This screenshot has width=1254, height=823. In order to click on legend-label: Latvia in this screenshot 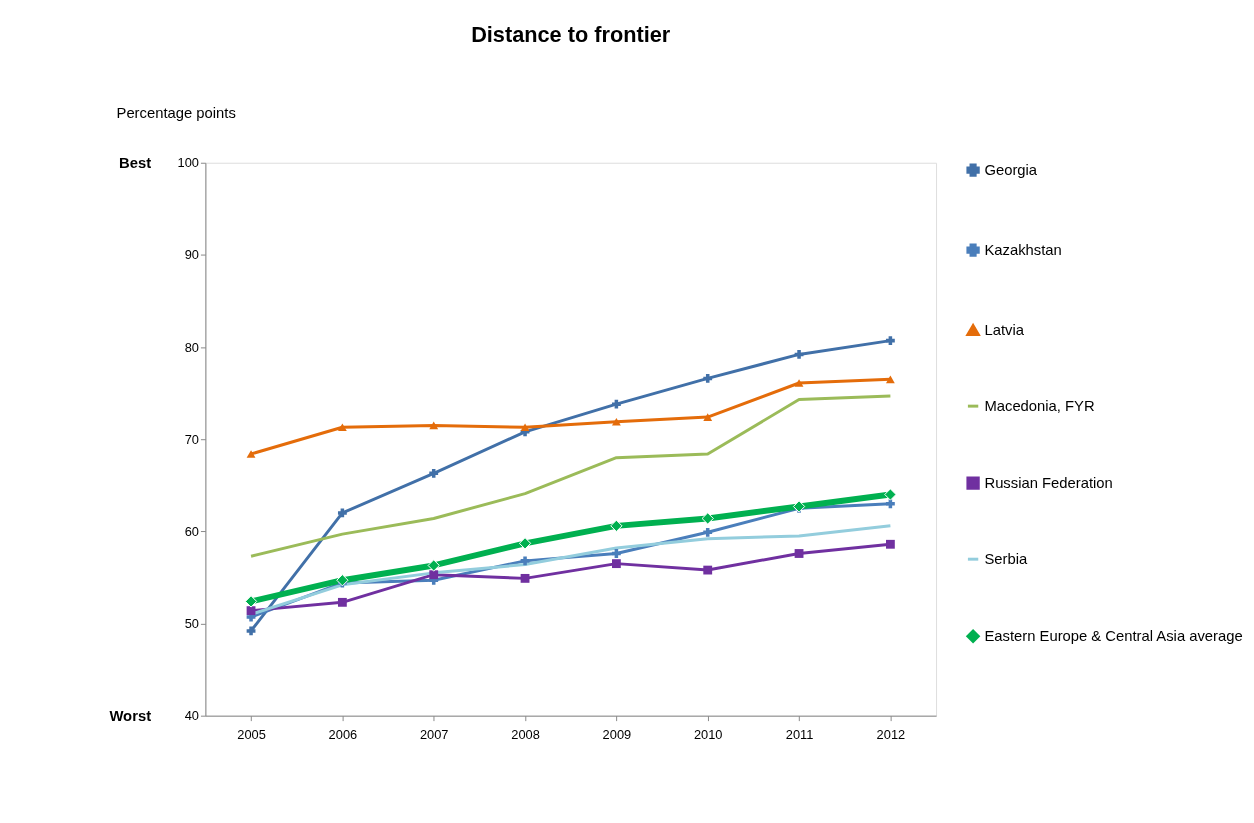, I will do `click(1004, 330)`.